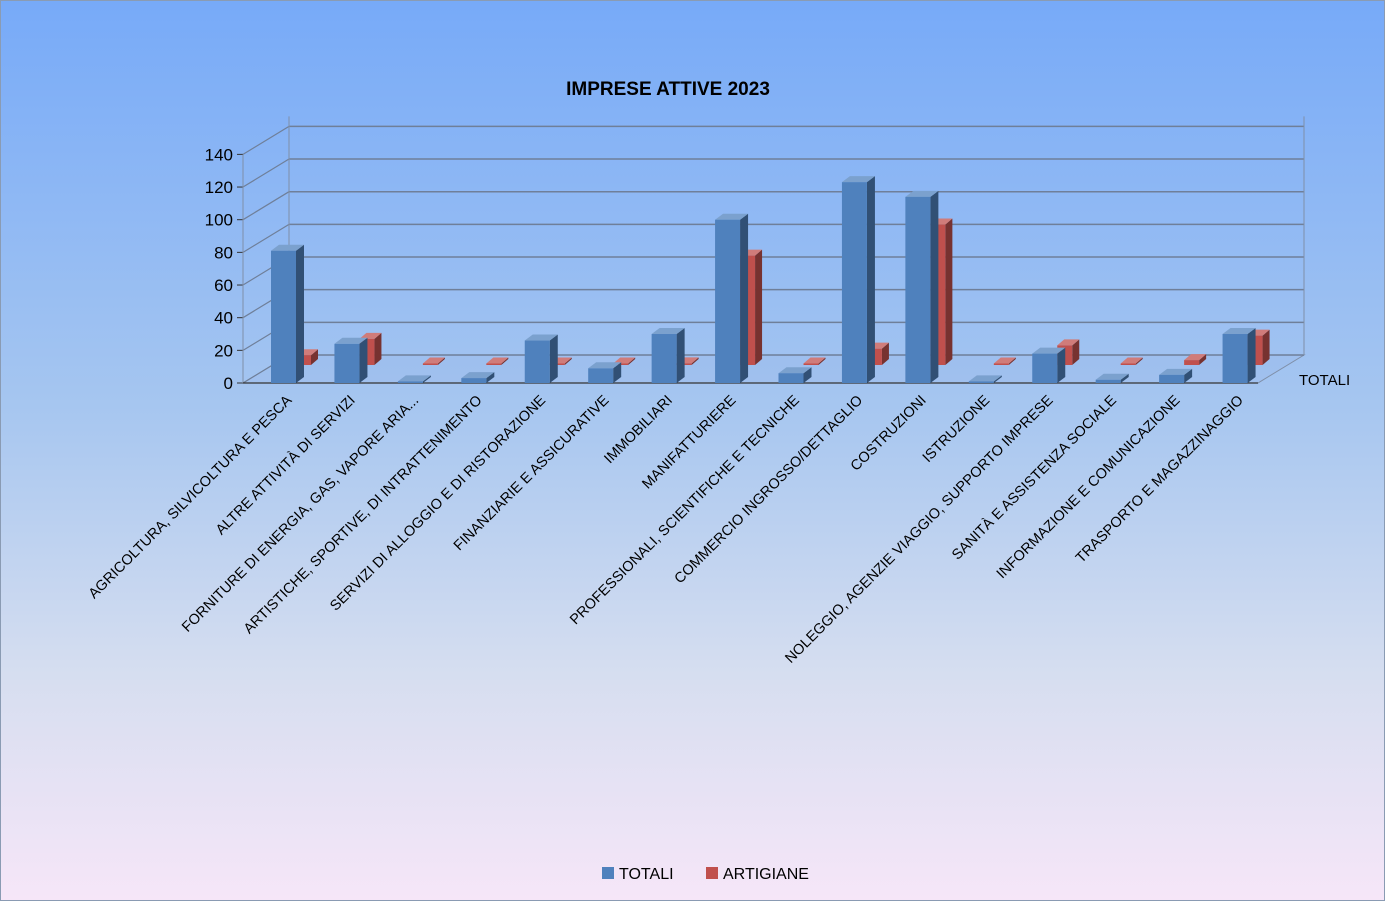  I want to click on bar-totali-costruzioni-front, so click(918, 289).